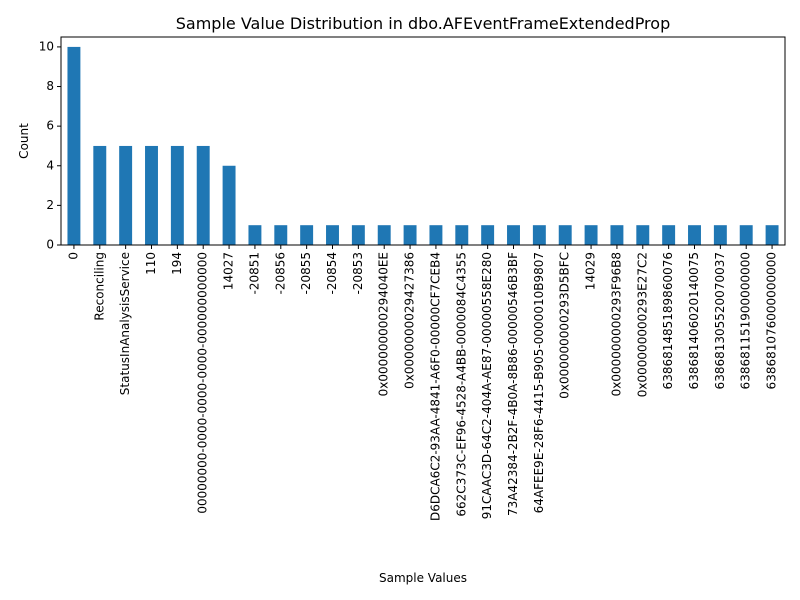 The image size is (800, 600). What do you see at coordinates (668, 320) in the screenshot?
I see `x-tick-label: 638681485189860076` at bounding box center [668, 320].